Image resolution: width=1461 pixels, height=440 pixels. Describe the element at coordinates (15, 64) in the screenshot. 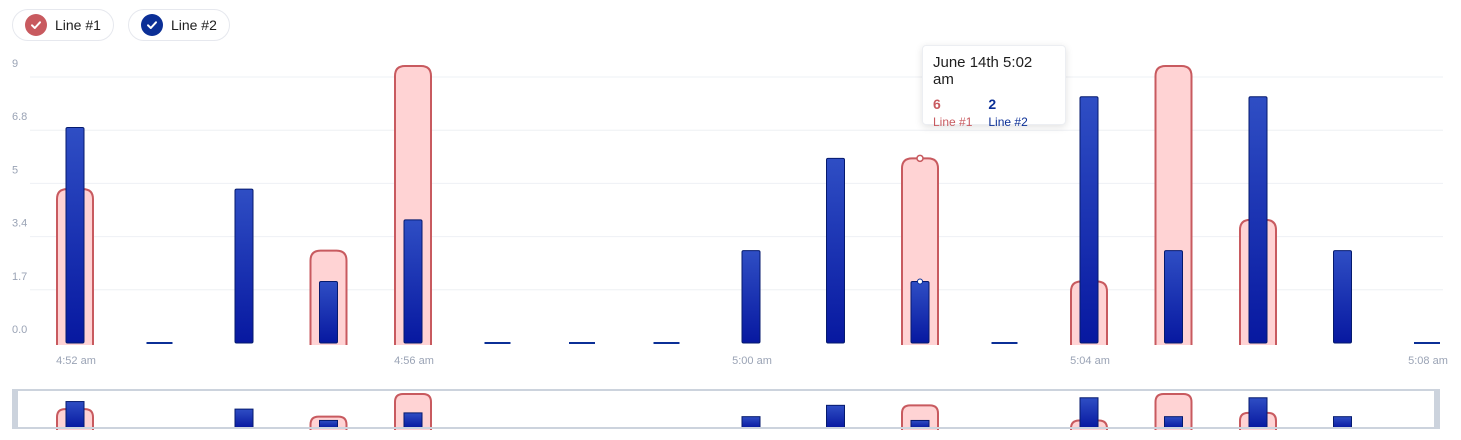

I see `y-tick-label: 9` at that location.